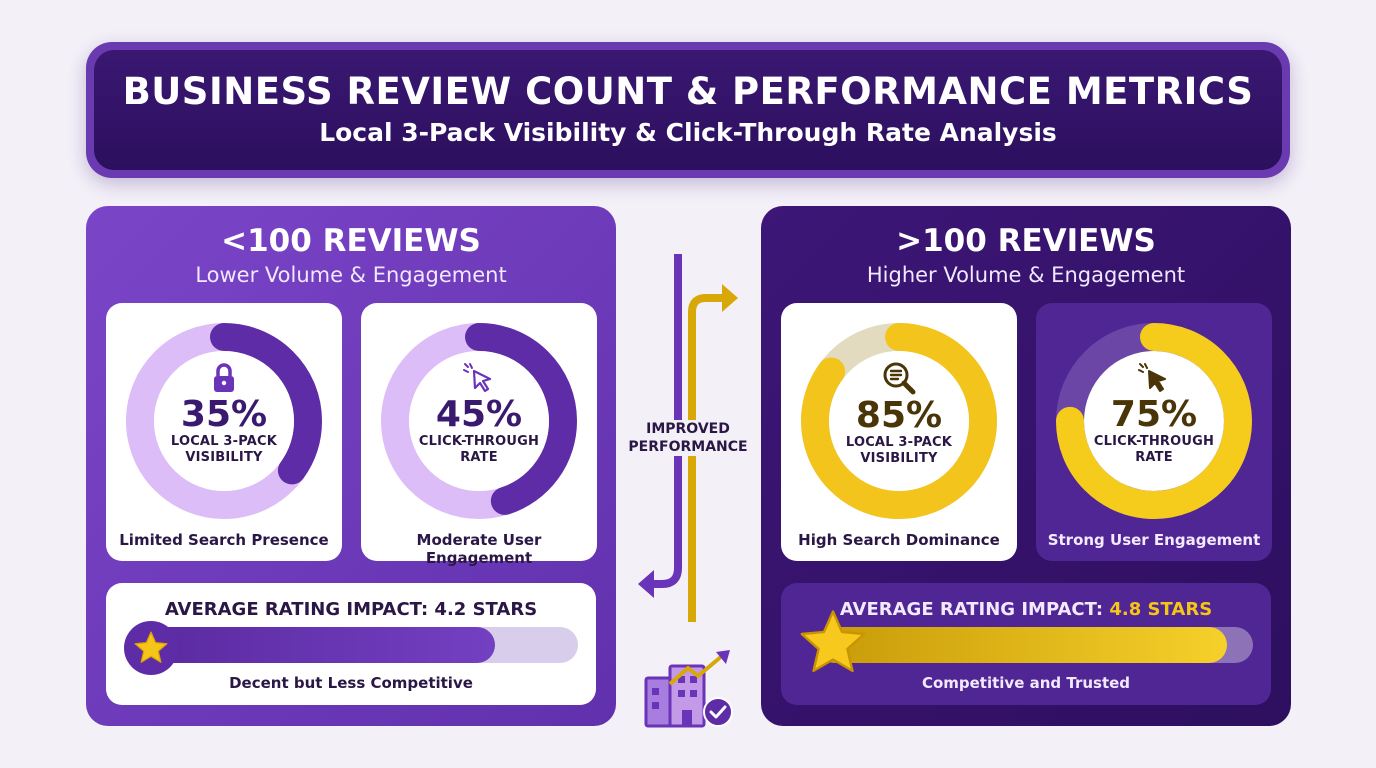  I want to click on up-arrow-line, so click(706, 458).